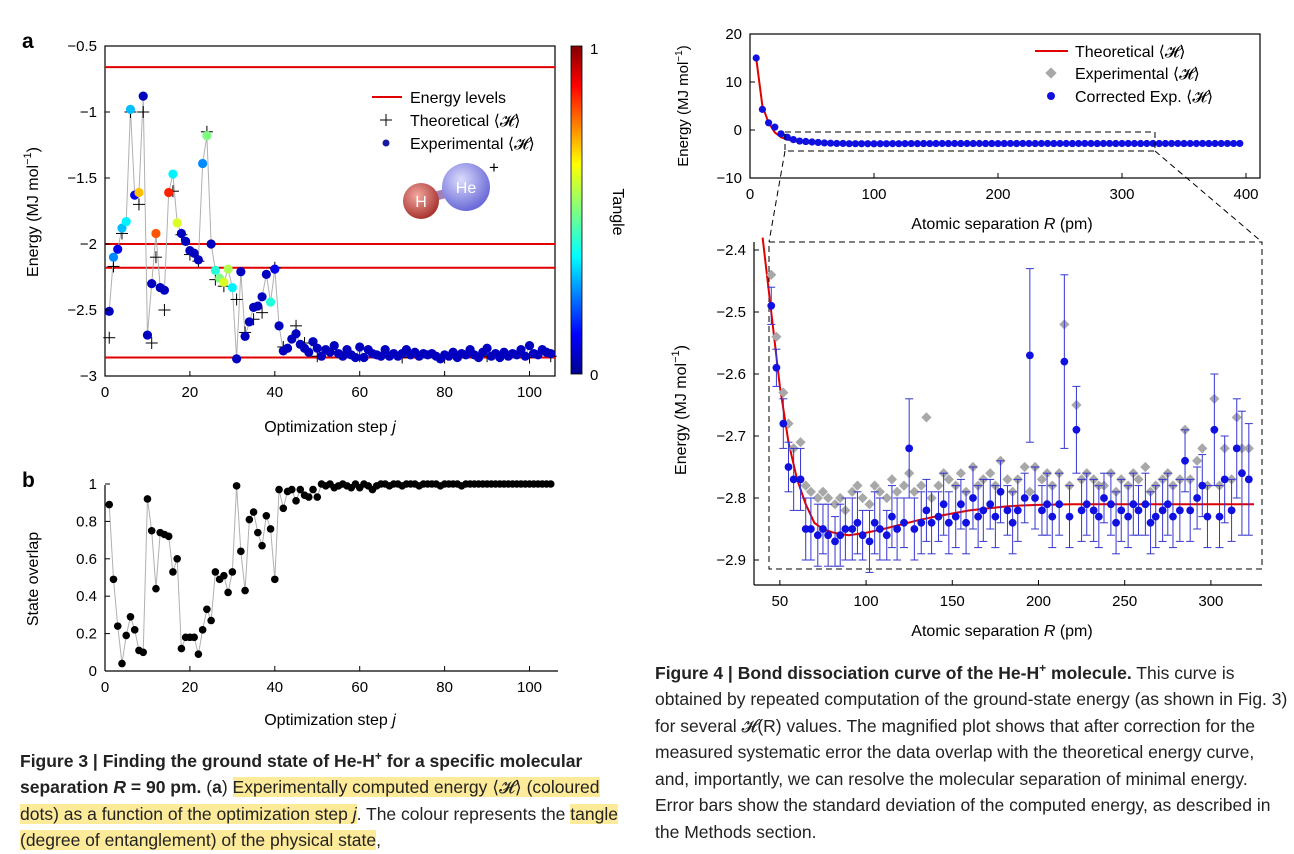  What do you see at coordinates (331, 578) in the screenshot?
I see `fig3b-axes` at bounding box center [331, 578].